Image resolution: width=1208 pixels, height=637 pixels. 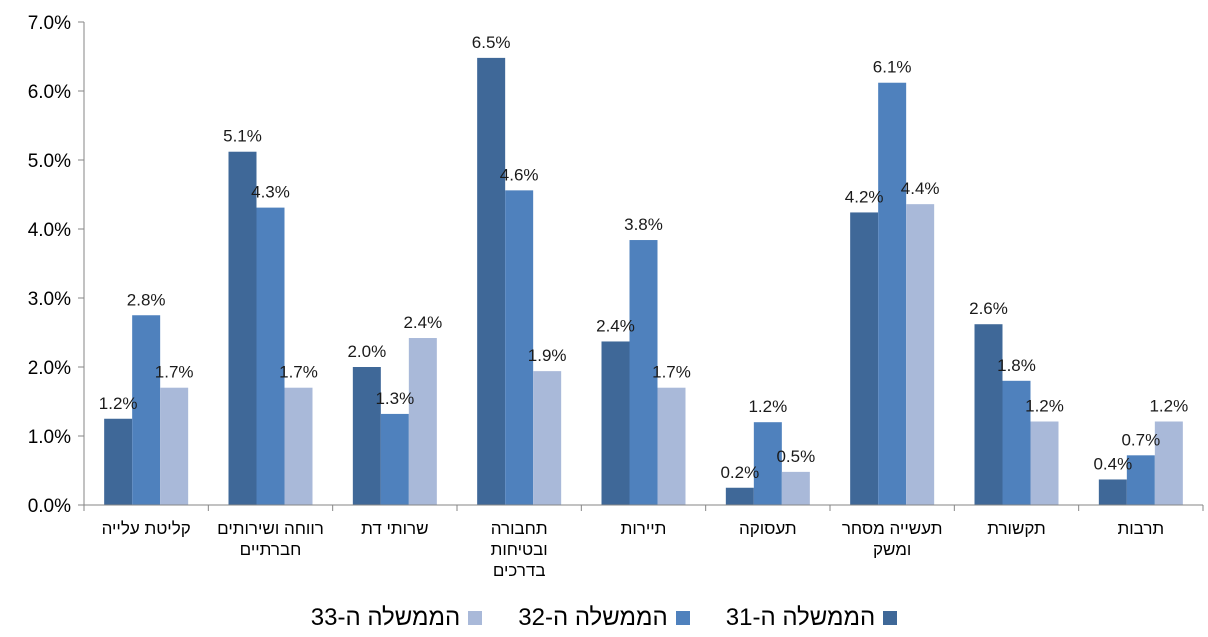 What do you see at coordinates (49, 230) in the screenshot?
I see `y-tick-label: 4.0%` at bounding box center [49, 230].